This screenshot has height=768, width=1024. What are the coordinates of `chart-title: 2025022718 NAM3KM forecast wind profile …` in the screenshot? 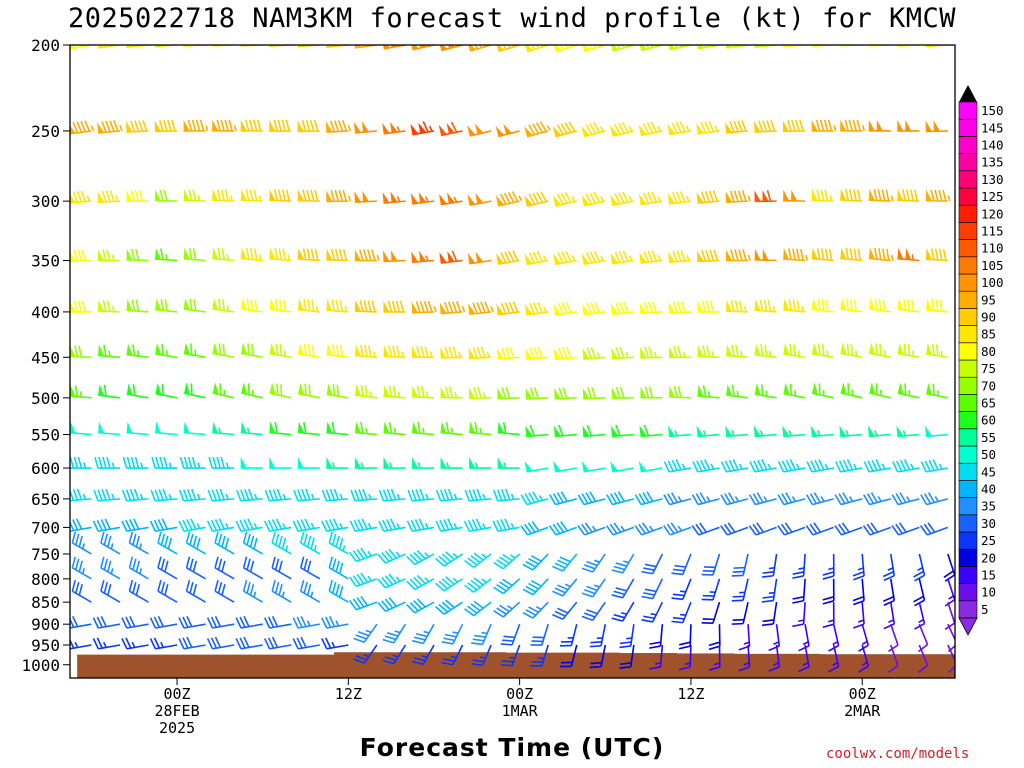 It's located at (512, 18).